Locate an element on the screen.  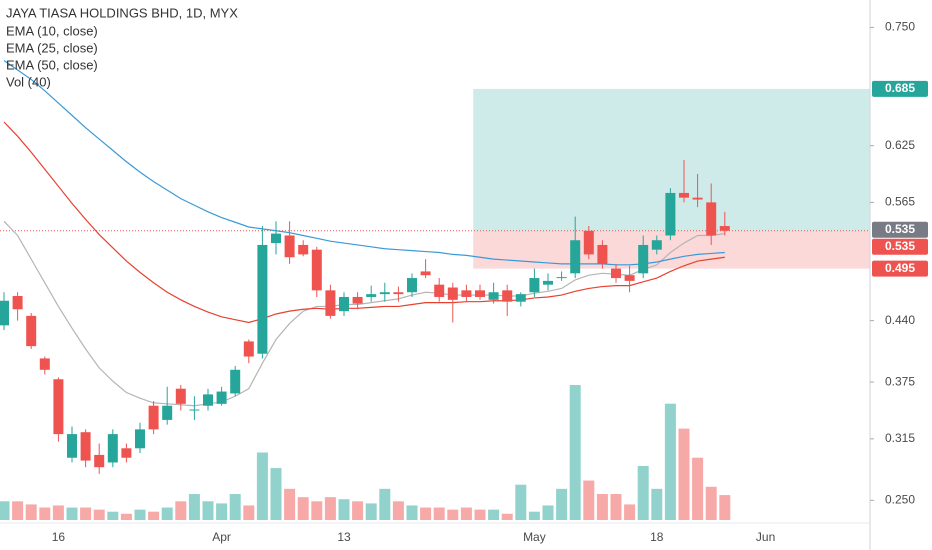
price-badge-label: 0.495 is located at coordinates (900, 268).